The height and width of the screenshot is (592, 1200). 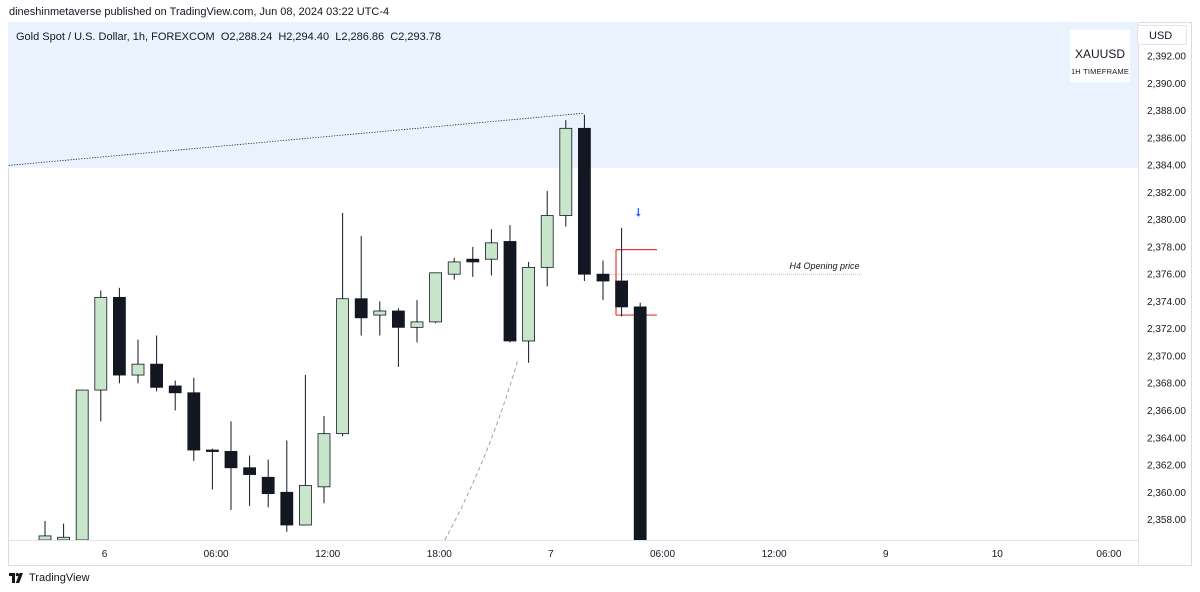 What do you see at coordinates (886, 554) in the screenshot?
I see `time-tick-label: 9` at bounding box center [886, 554].